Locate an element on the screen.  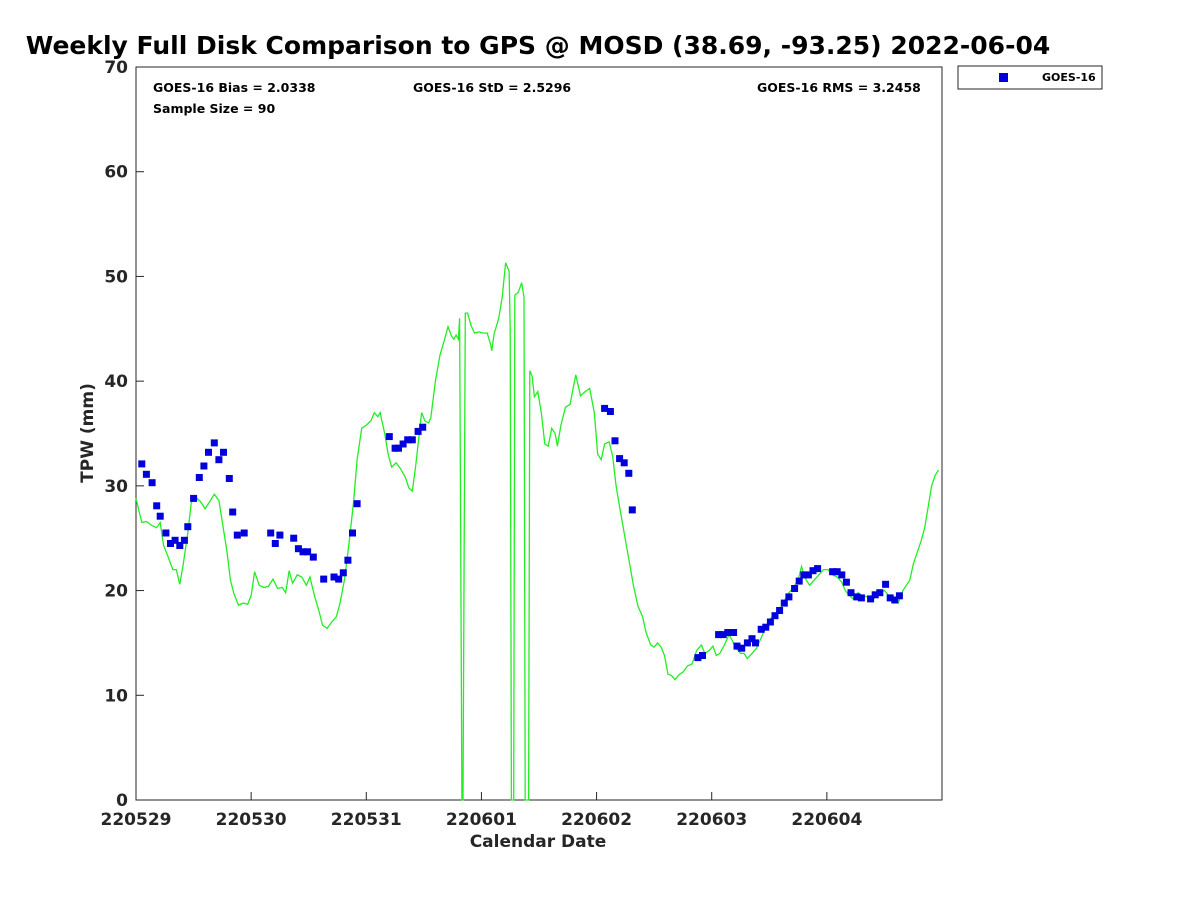
y-tick-label-70: 70 is located at coordinates (116, 68).